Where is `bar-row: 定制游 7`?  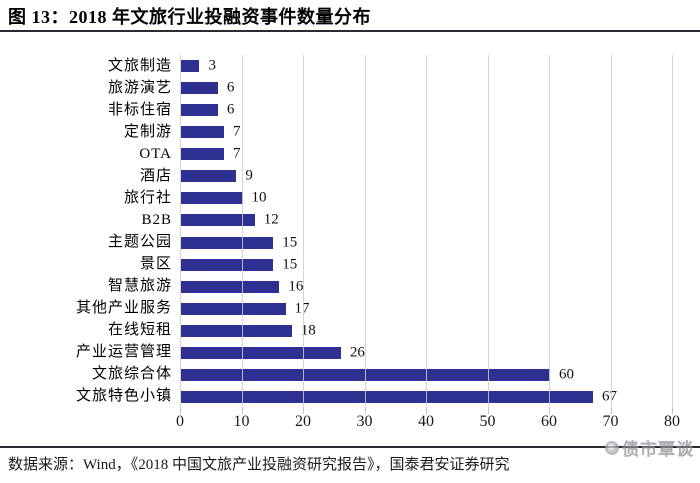
bar-row: 定制游 7 is located at coordinates (350, 132).